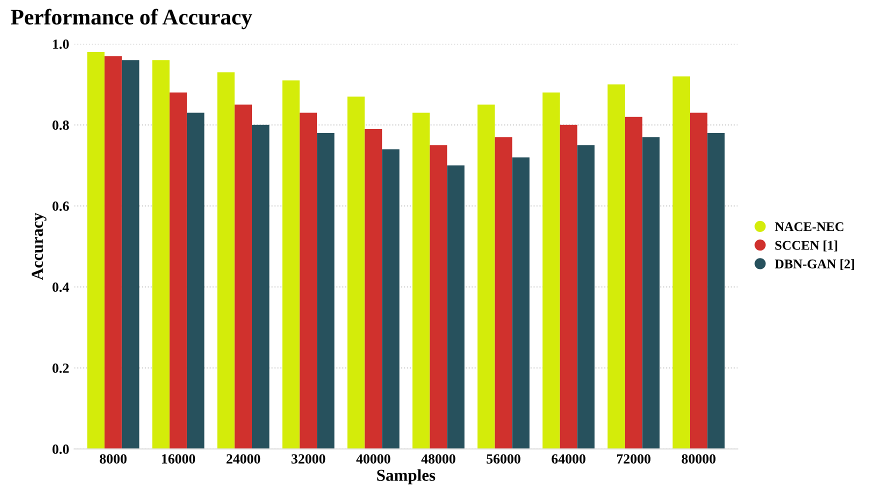 The image size is (873, 488). What do you see at coordinates (438, 459) in the screenshot?
I see `x-tick-label: 48000` at bounding box center [438, 459].